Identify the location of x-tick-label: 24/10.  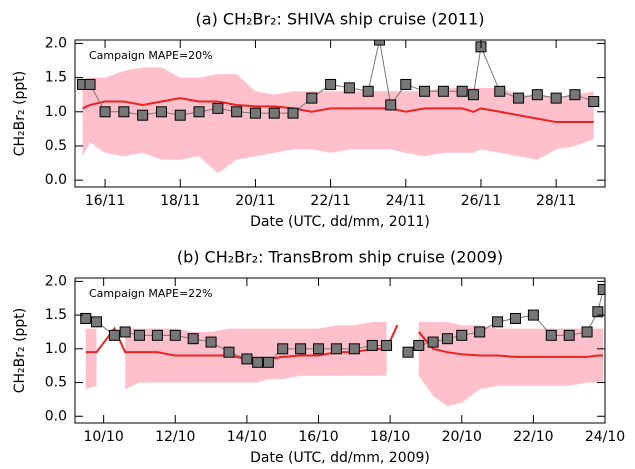
(605, 437).